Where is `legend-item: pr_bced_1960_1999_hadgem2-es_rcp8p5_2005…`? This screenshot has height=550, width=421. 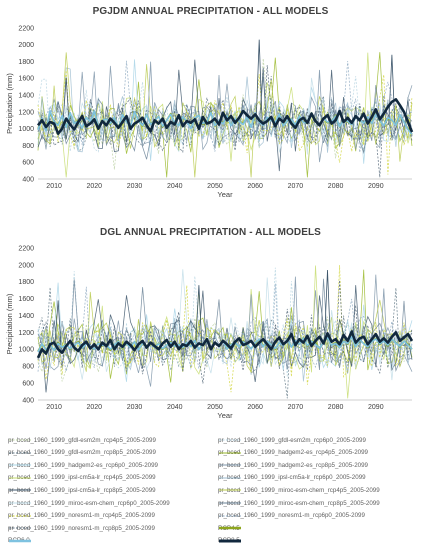
legend-item: pr_bced_1960_1999_hadgem2-es_rcp8p5_2005… is located at coordinates (293, 465).